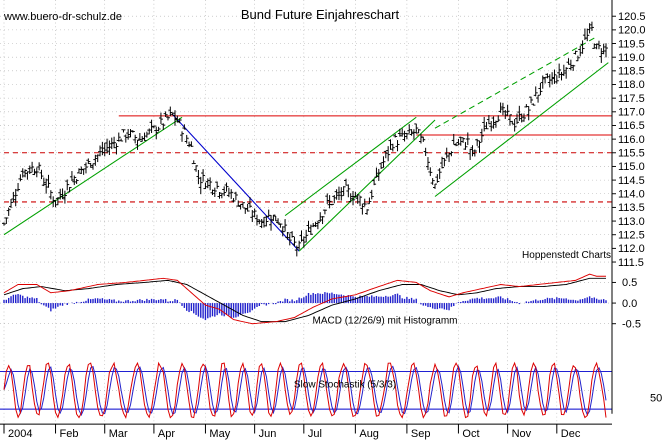  Describe the element at coordinates (631, 85) in the screenshot. I see `price-tick-label: 118.0` at that location.